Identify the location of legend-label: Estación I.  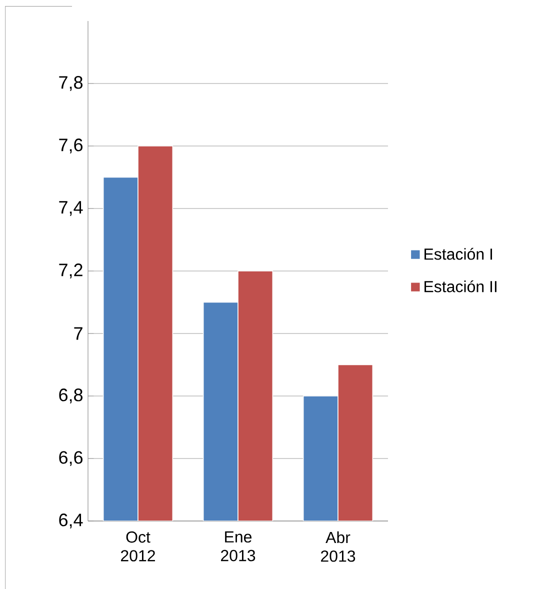
(458, 254).